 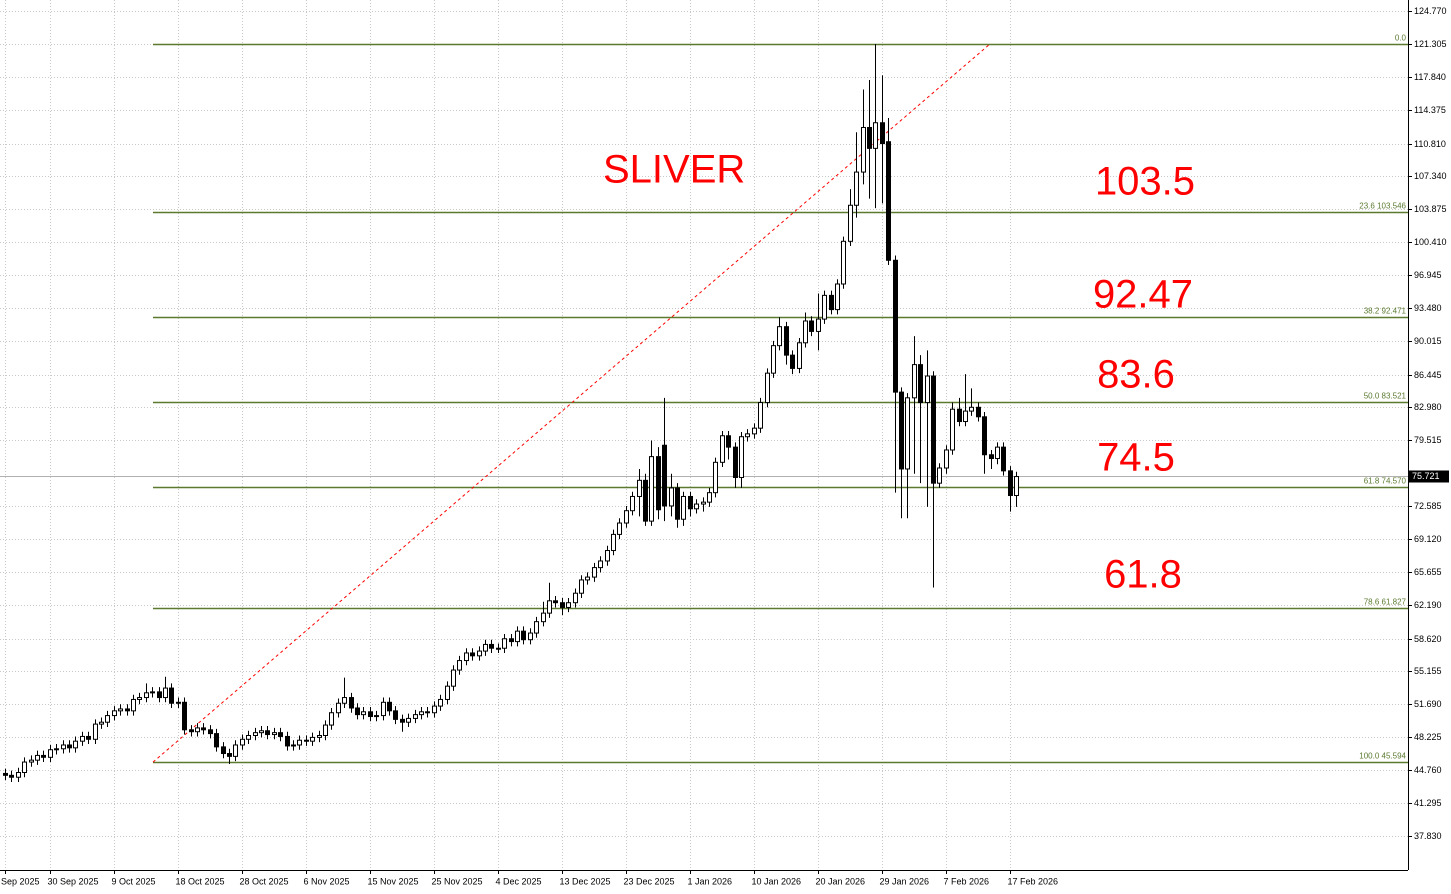 What do you see at coordinates (1428, 308) in the screenshot?
I see `y-tick-label: 93.480` at bounding box center [1428, 308].